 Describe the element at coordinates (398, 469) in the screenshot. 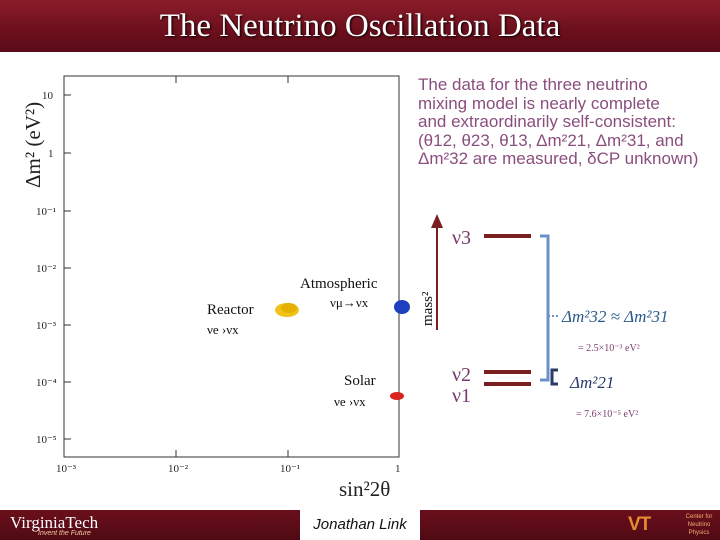

I see `x-tick-label: 1` at that location.